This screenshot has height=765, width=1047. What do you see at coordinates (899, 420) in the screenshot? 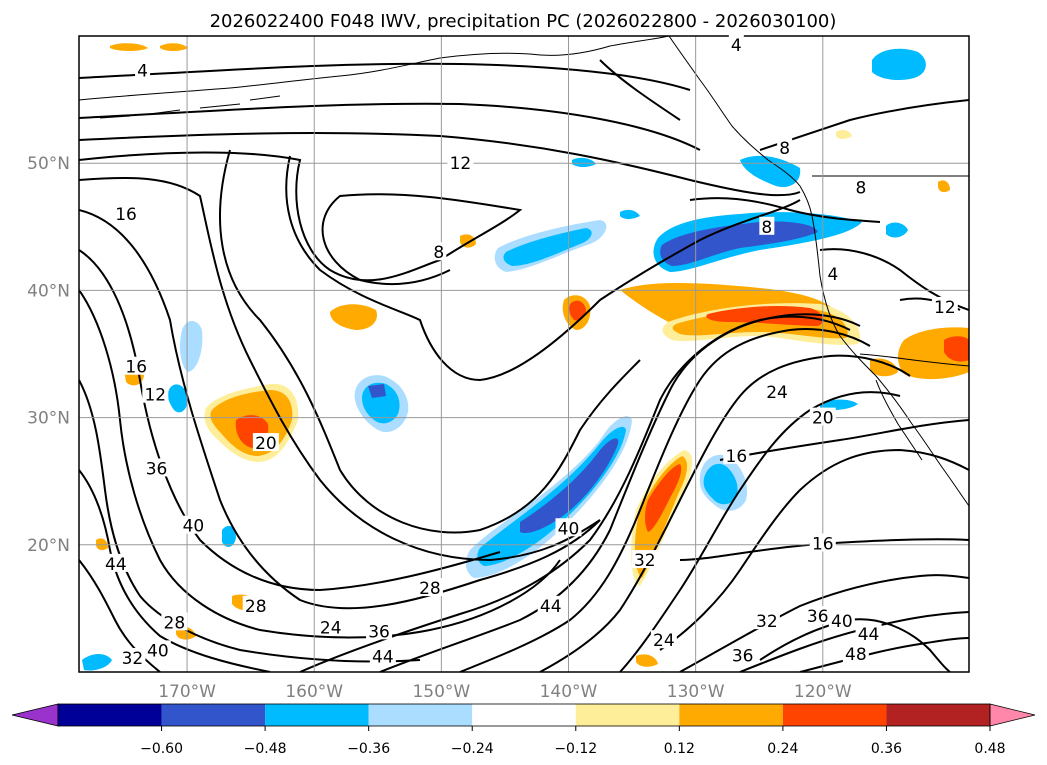
I see `coastline-baja` at bounding box center [899, 420].